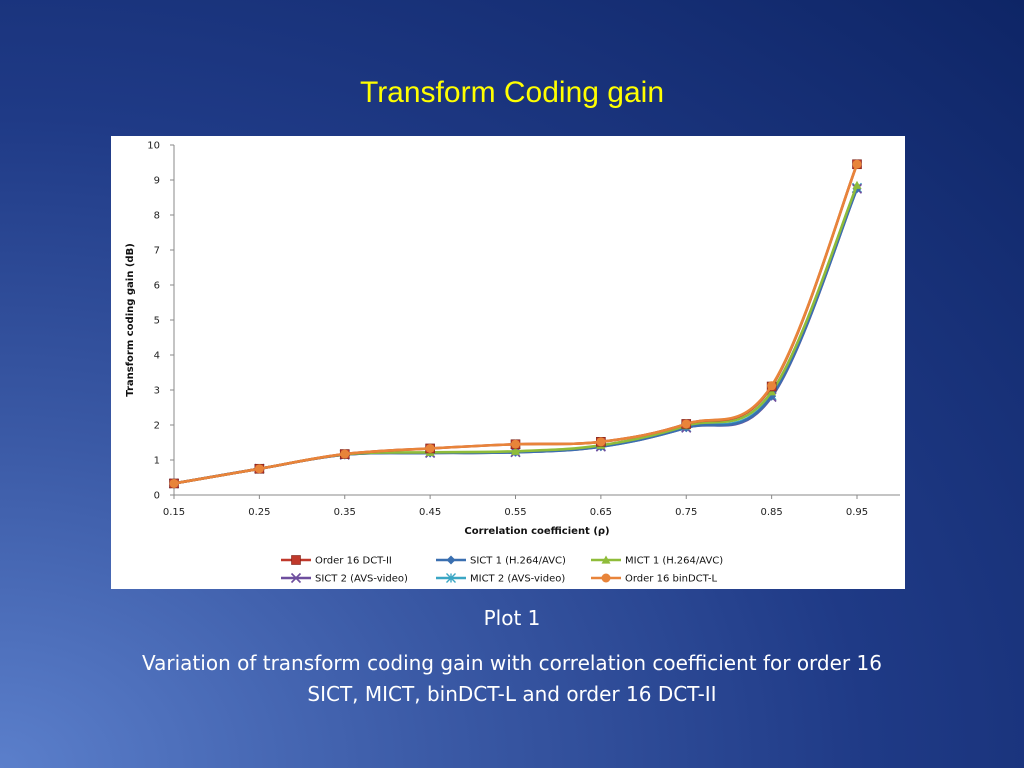  I want to click on y-tick-label: 1, so click(157, 461).